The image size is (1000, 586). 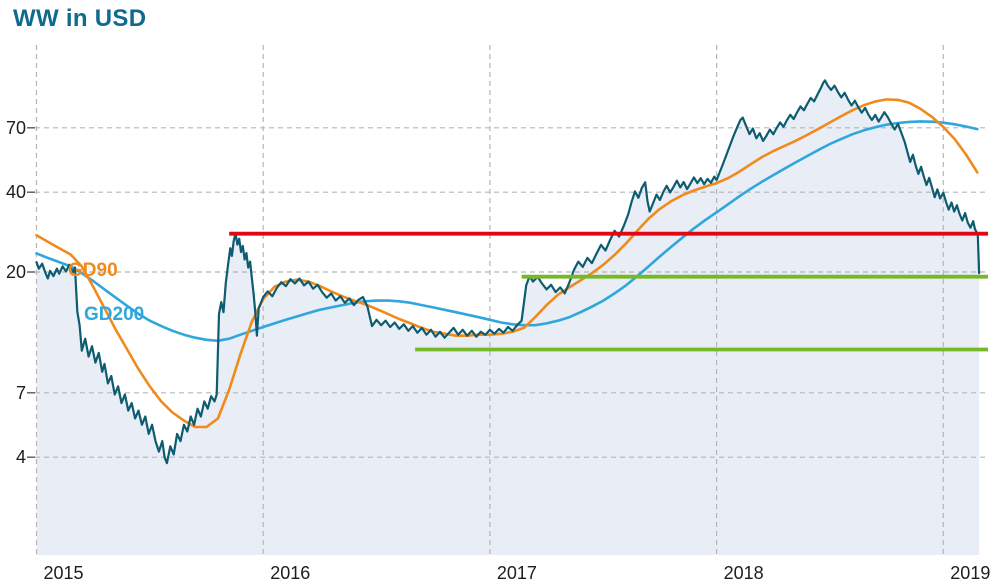 I want to click on x-tick-label: 2016, so click(x=290, y=573).